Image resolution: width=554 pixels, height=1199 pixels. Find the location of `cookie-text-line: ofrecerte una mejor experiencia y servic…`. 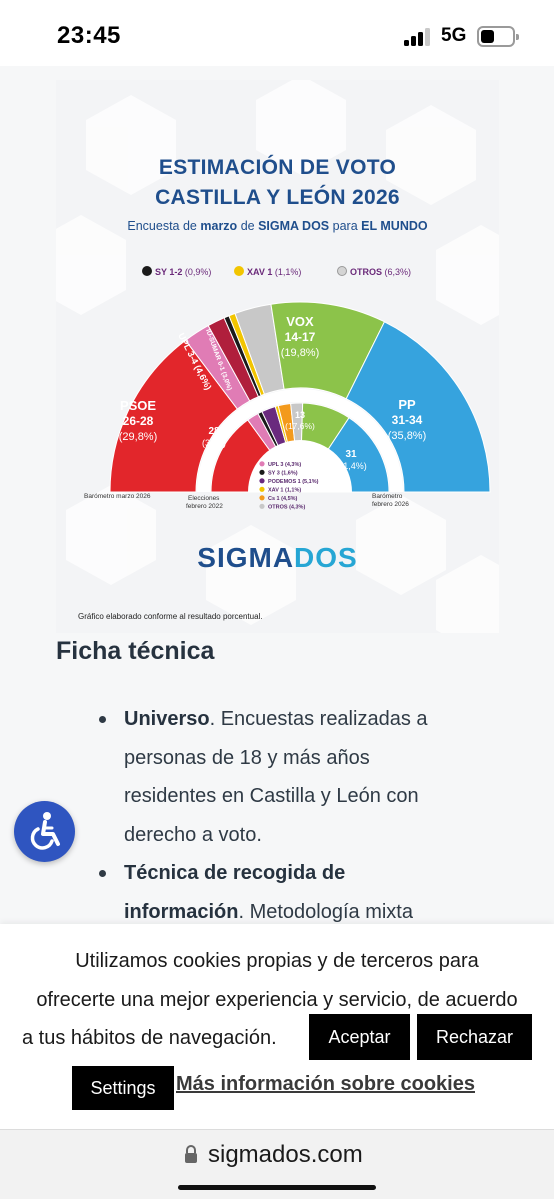

cookie-text-line: ofrecerte una mejor experiencia y servic… is located at coordinates (277, 999).